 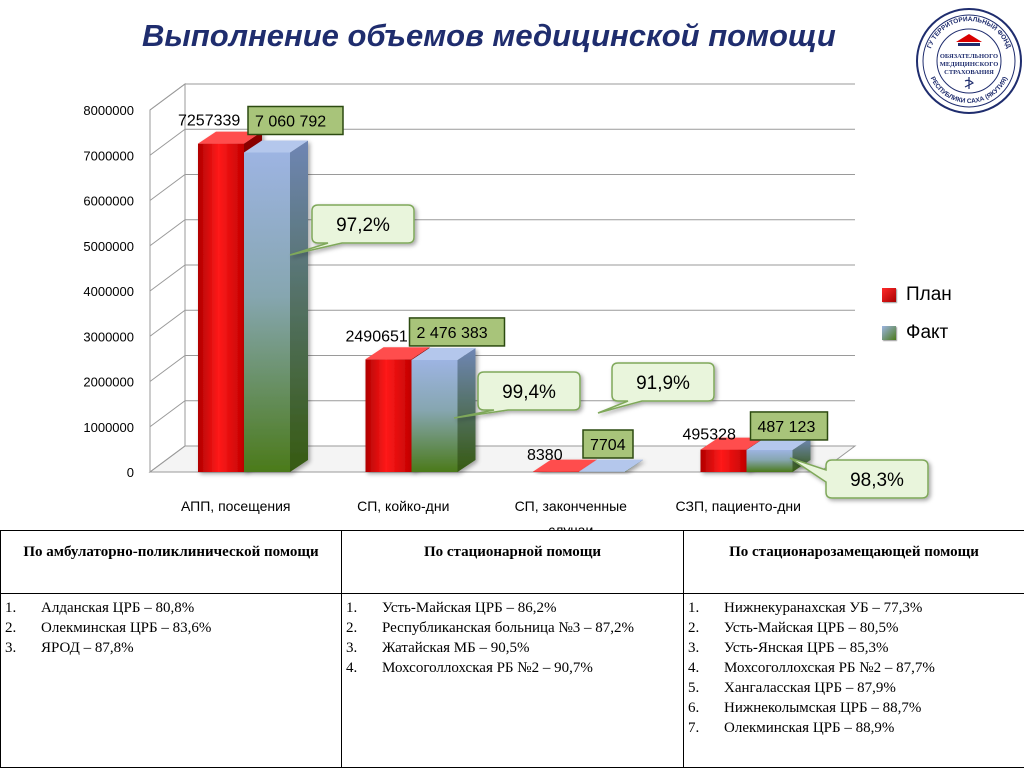 What do you see at coordinates (571, 506) in the screenshot?
I see `x-category-label-line: СП, законченные` at bounding box center [571, 506].